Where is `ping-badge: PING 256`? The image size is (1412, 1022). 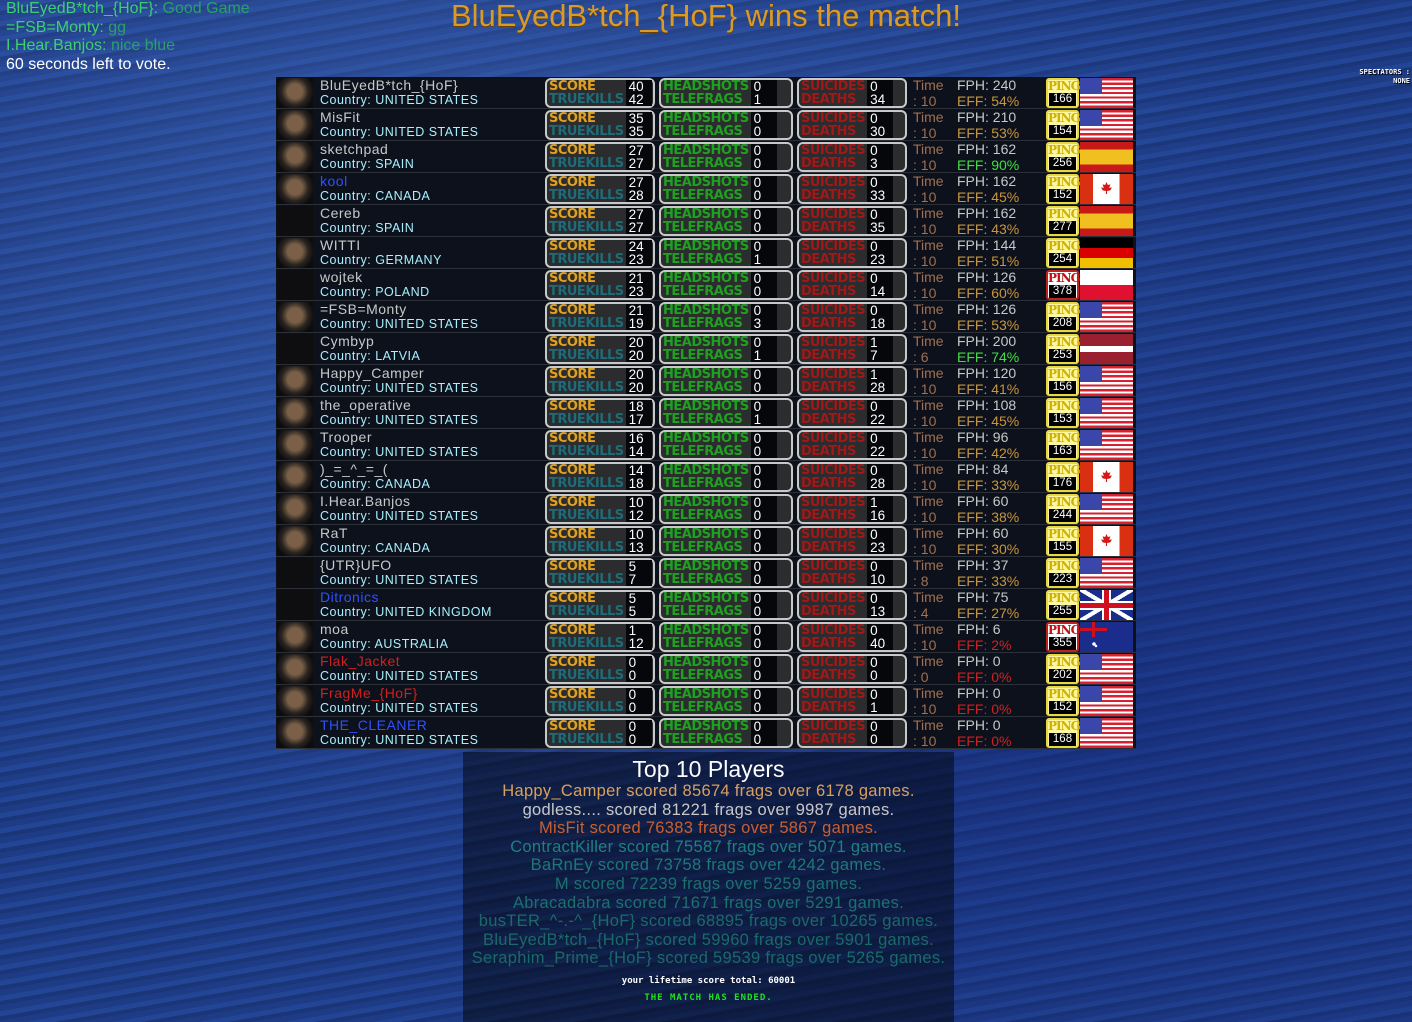
ping-badge: PING 256 is located at coordinates (1063, 157).